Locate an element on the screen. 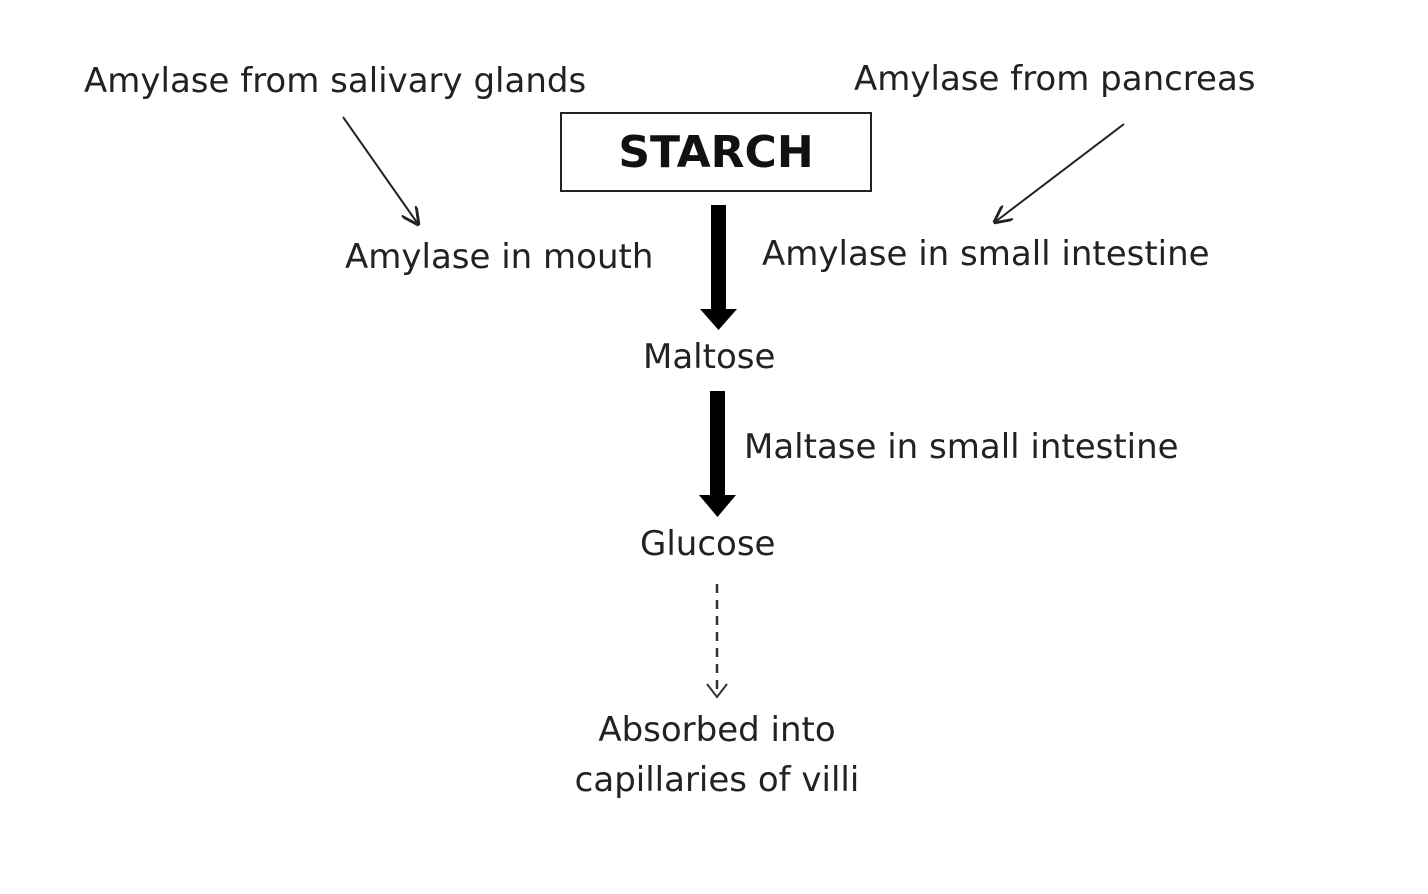 The image size is (1428, 894). salivary-amylase-label: Amylase from salivary glands is located at coordinates (335, 81).